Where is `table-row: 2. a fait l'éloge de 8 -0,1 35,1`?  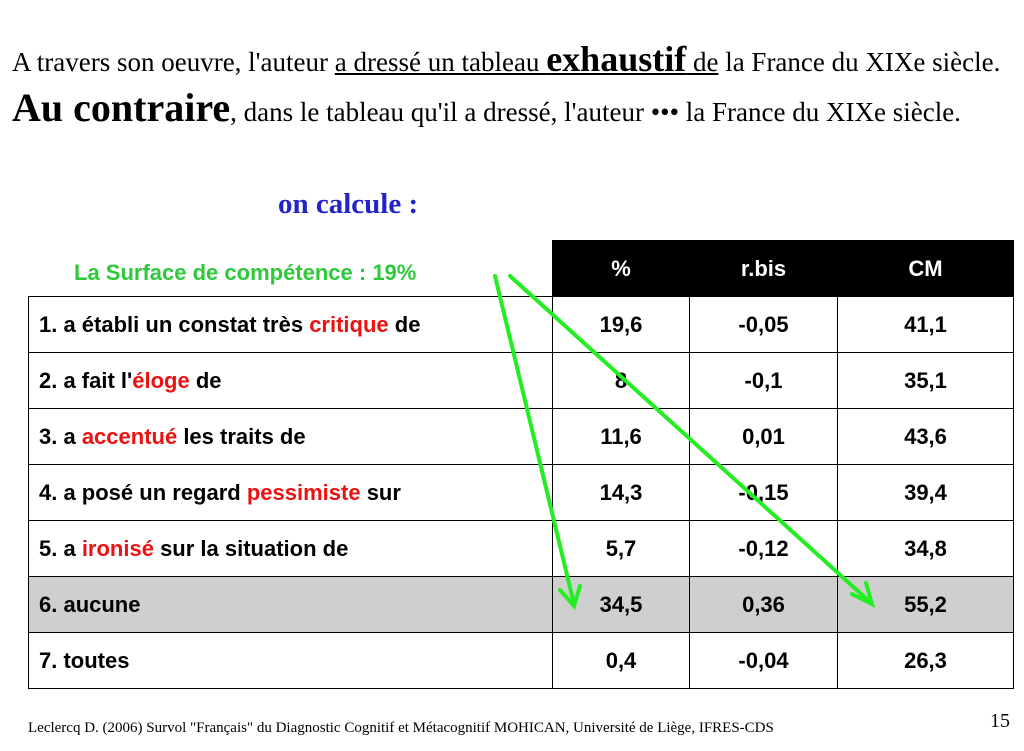
table-row: 2. a fait l'éloge de 8 -0,1 35,1 is located at coordinates (521, 380).